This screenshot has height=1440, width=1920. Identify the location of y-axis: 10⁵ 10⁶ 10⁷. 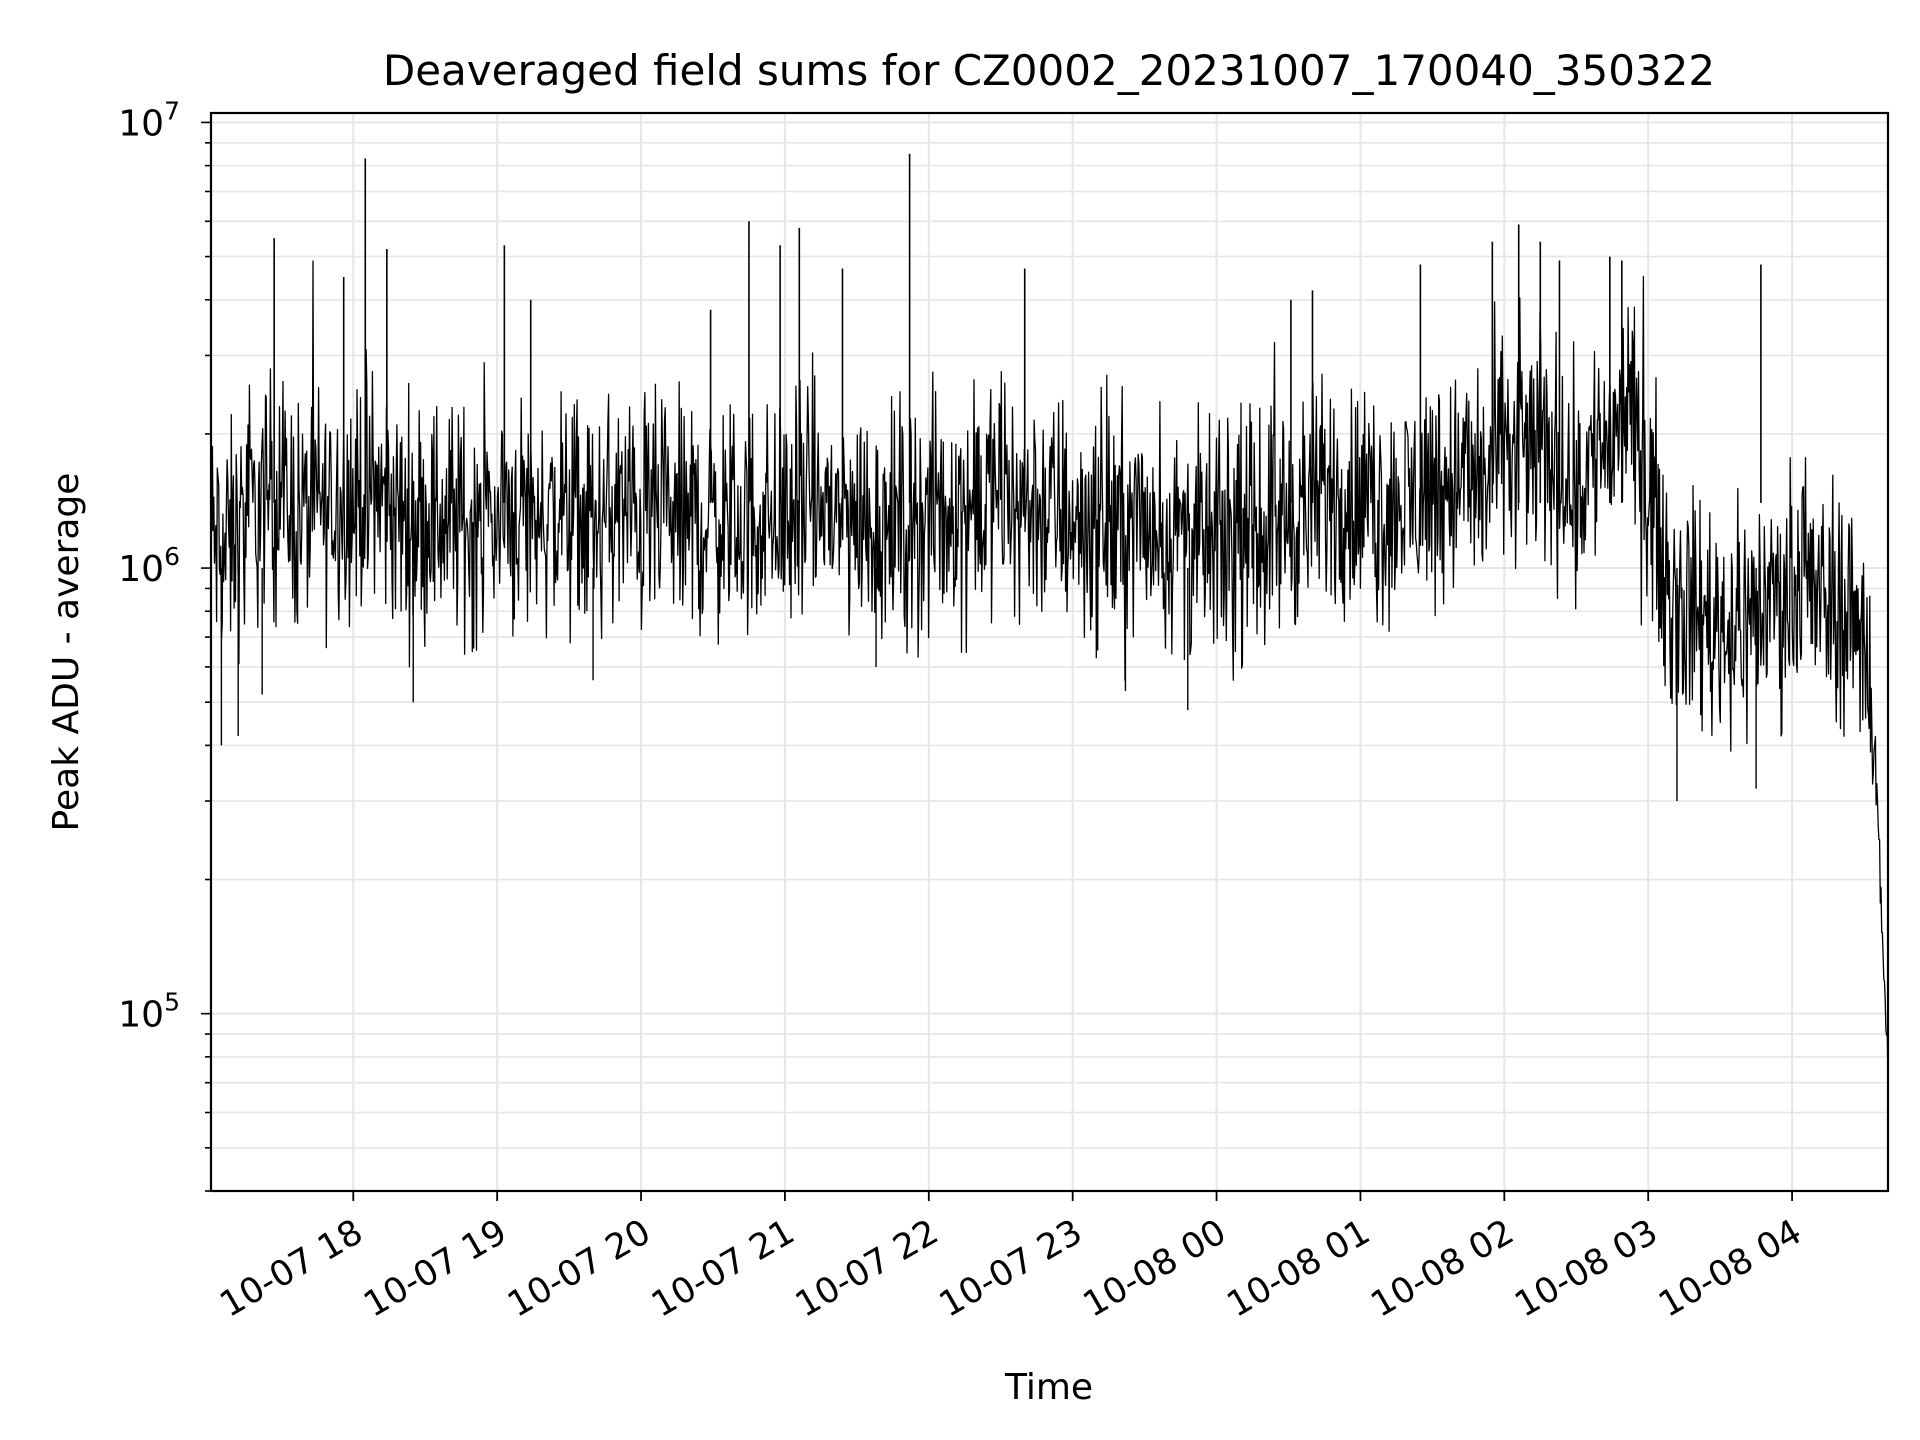
(164, 644).